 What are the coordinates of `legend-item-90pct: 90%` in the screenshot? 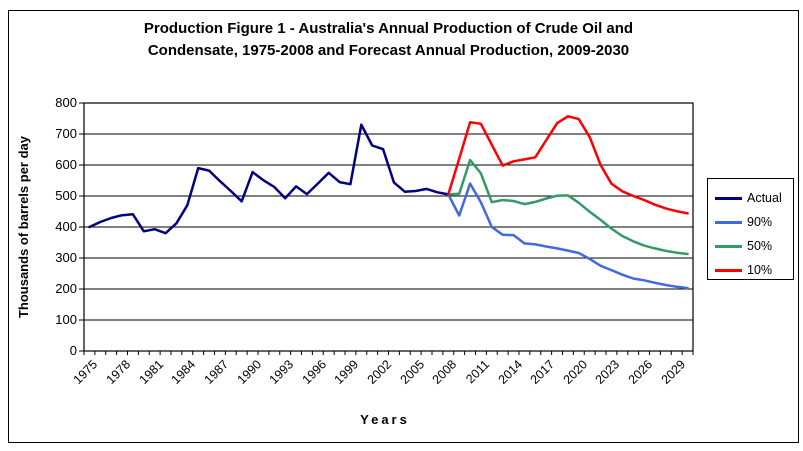 It's located at (750, 222).